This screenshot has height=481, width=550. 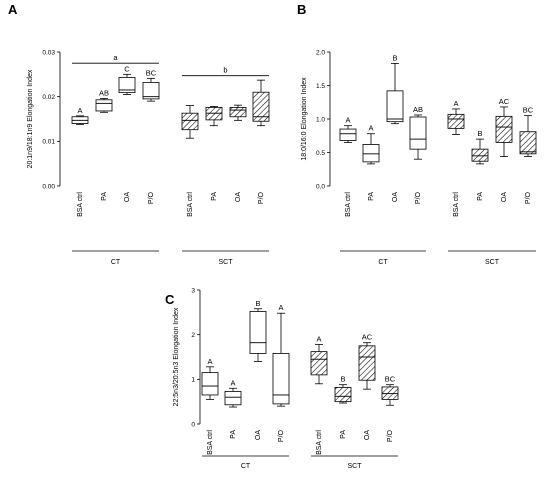 I want to click on significance-label: C, so click(x=127, y=68).